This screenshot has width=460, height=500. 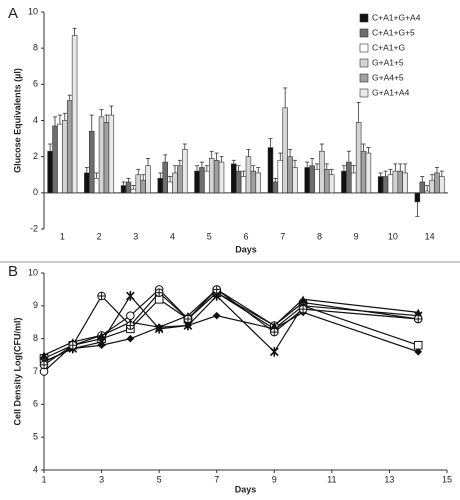 I want to click on y-tick-label: 6, so click(x=35, y=404).